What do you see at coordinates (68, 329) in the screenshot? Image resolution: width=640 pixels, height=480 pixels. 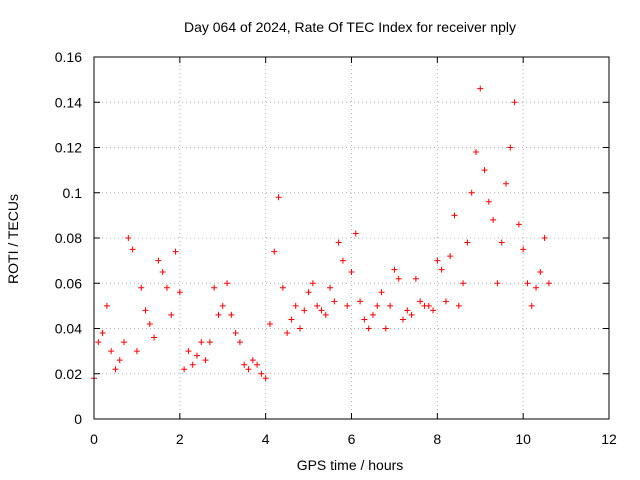 I see `y-tick-label: 0.04` at bounding box center [68, 329].